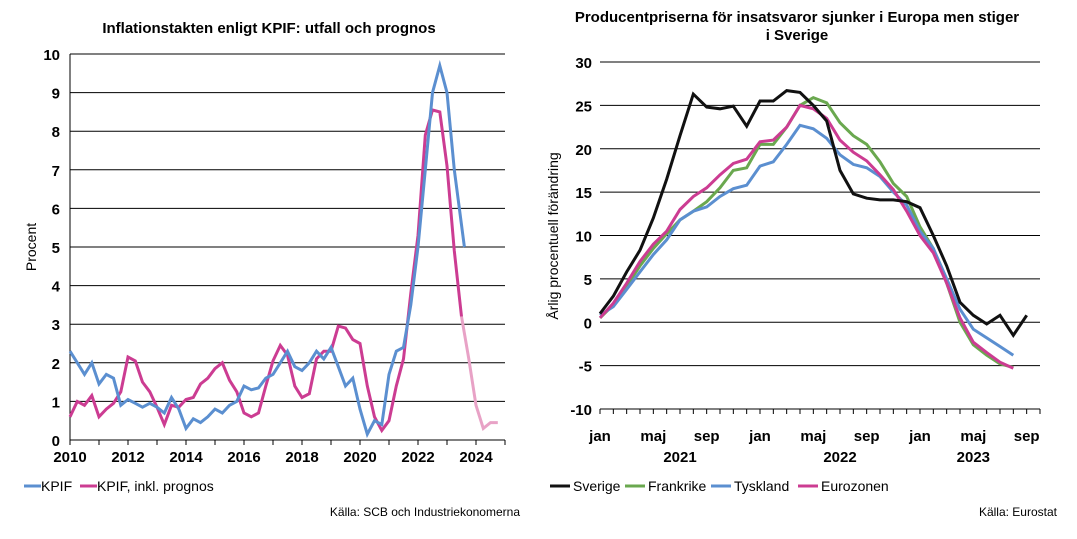  I want to click on x-tick-label: 2010, so click(69, 457).